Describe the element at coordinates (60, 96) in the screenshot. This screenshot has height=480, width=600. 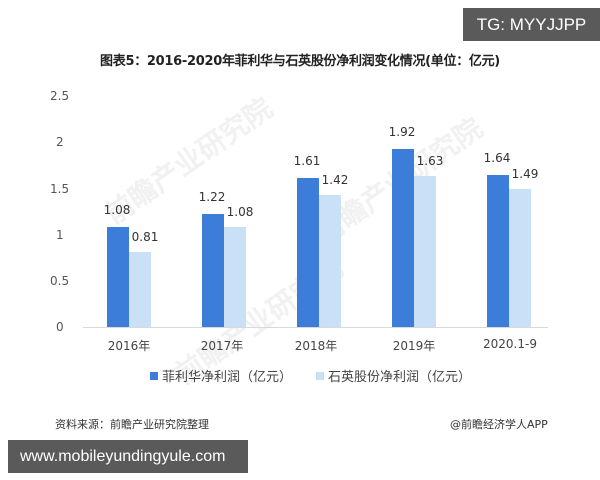
I see `y-tick: 2.5` at that location.